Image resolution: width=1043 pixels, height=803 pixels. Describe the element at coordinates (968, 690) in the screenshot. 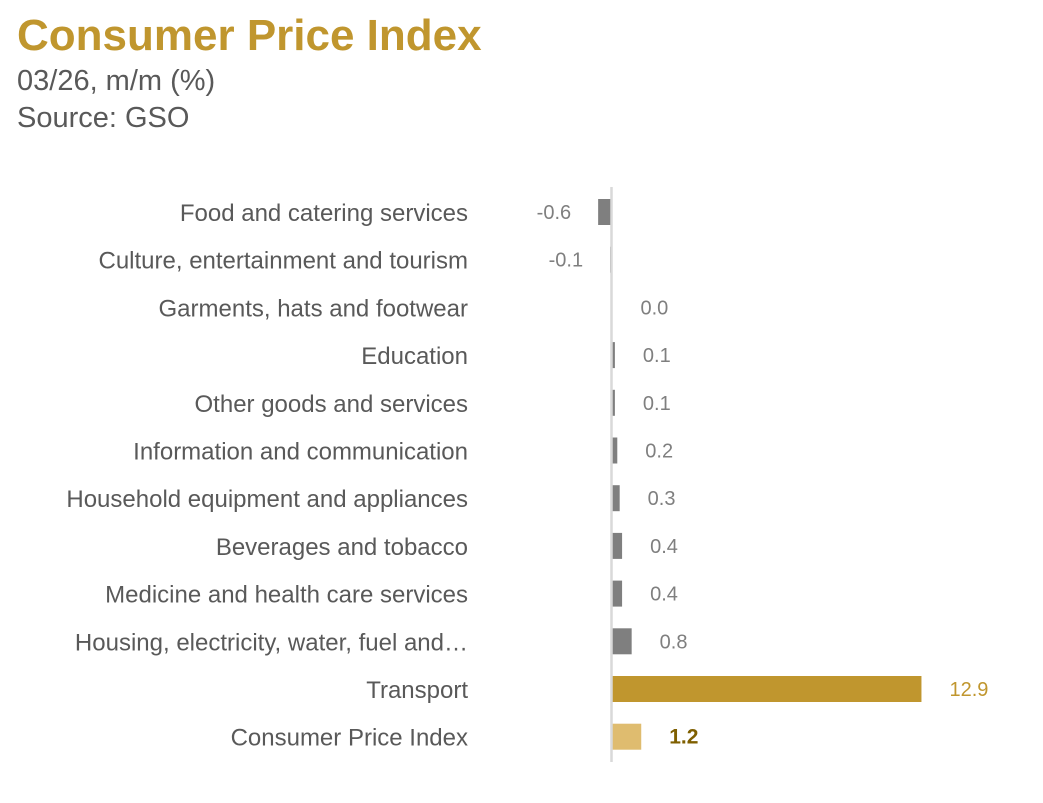

I see `data-label: 12.9` at that location.